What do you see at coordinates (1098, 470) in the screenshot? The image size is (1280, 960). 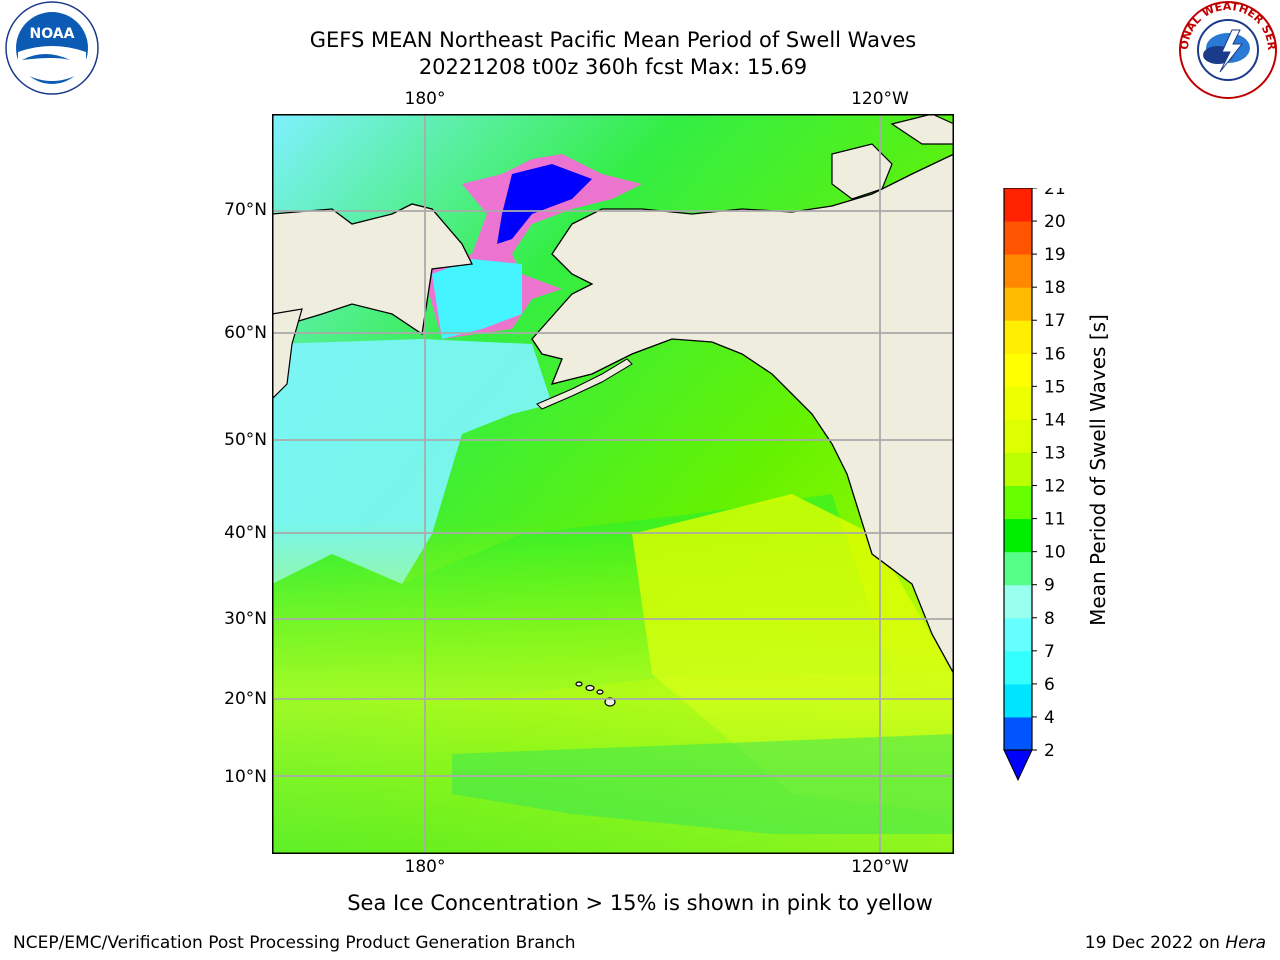 I see `colorbar-label: Mean Period of Swell Waves [s]` at bounding box center [1098, 470].